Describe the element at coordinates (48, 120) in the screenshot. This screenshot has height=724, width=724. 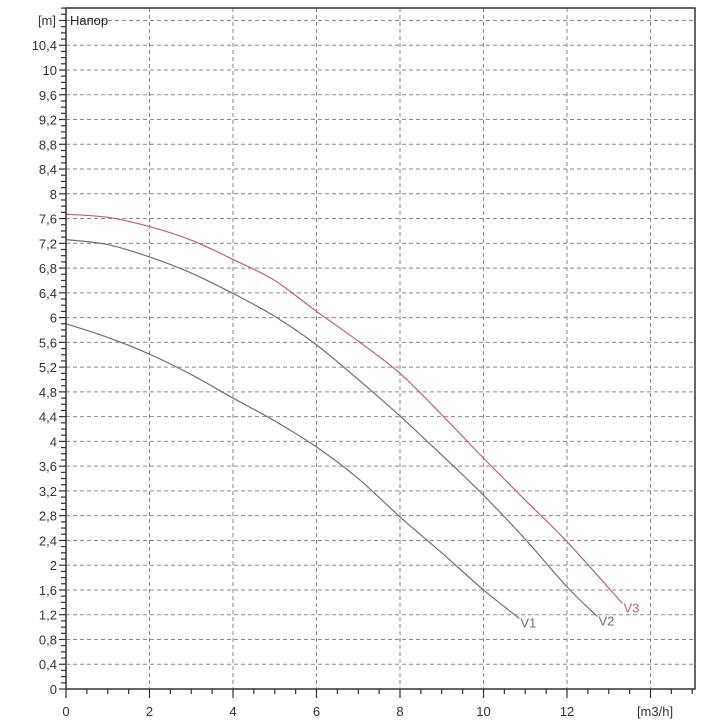
I see `y-tick-label: 9,2` at that location.